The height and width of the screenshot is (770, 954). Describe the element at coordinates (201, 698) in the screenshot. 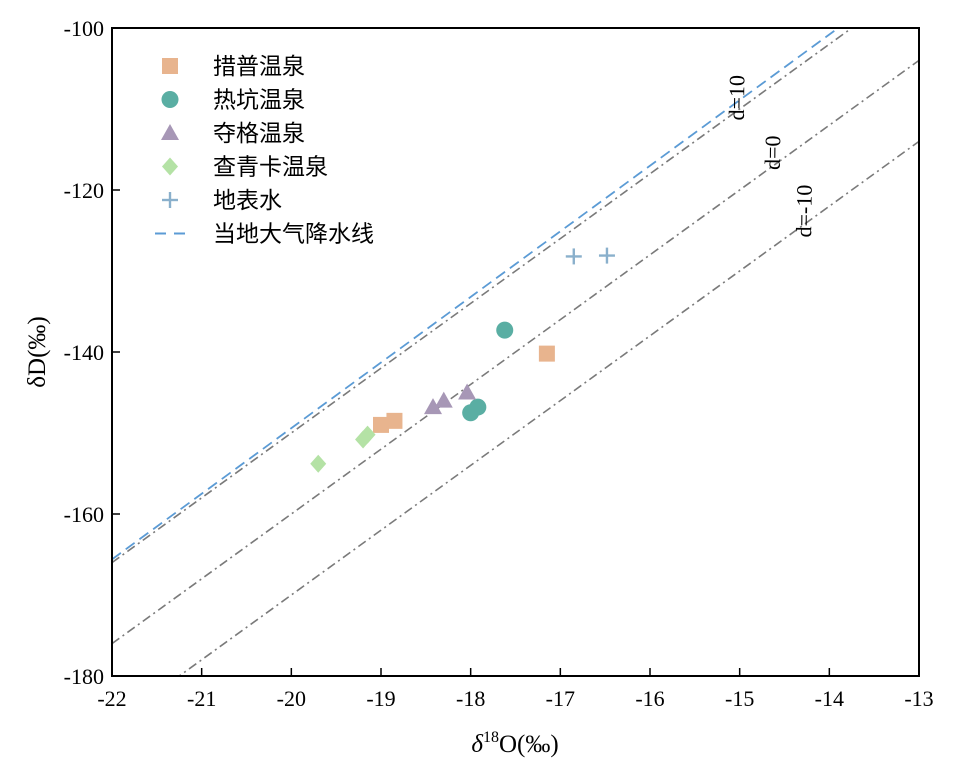

I see `x-tick-label: -21` at that location.